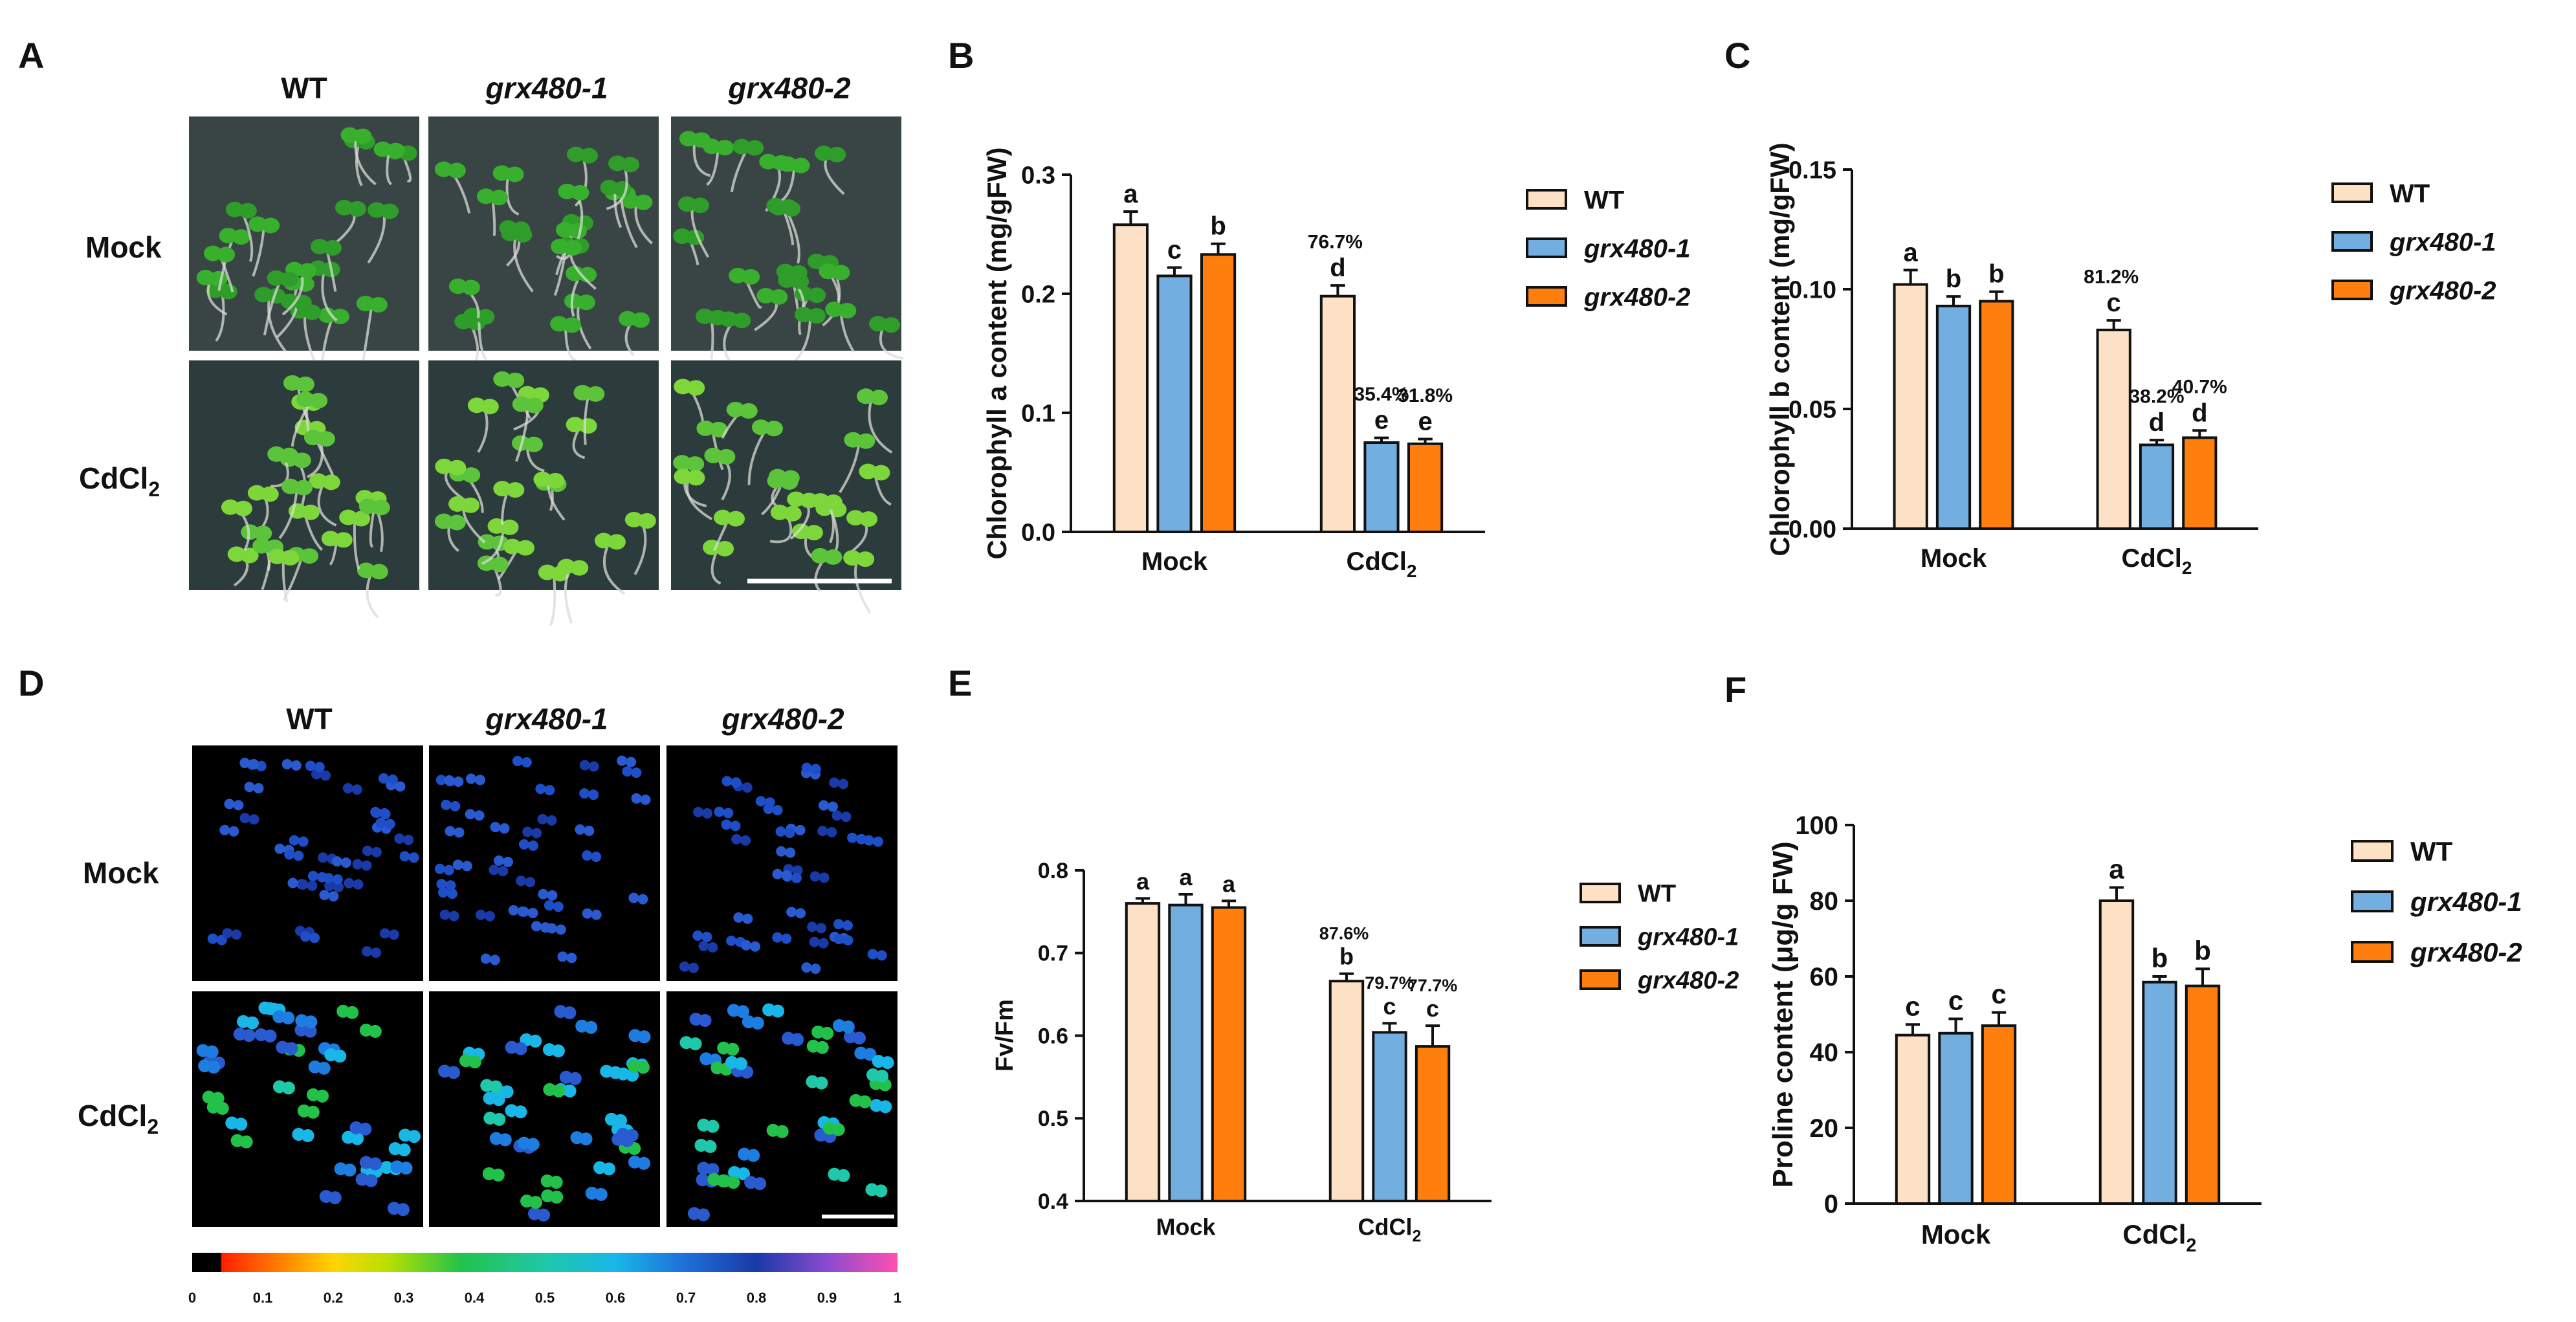 The width and height of the screenshot is (2576, 1322). Describe the element at coordinates (1913, 1119) in the screenshot. I see `bar-wt-mock` at that location.